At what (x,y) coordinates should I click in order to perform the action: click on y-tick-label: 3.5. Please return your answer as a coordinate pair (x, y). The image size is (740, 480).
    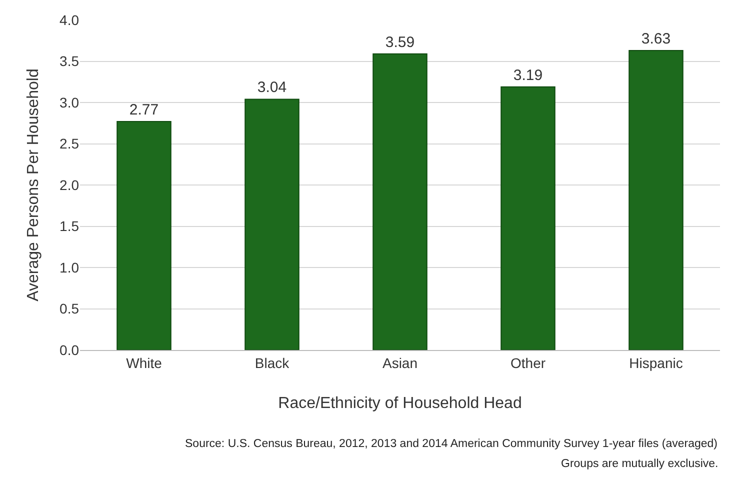
    Looking at the image, I should click on (70, 61).